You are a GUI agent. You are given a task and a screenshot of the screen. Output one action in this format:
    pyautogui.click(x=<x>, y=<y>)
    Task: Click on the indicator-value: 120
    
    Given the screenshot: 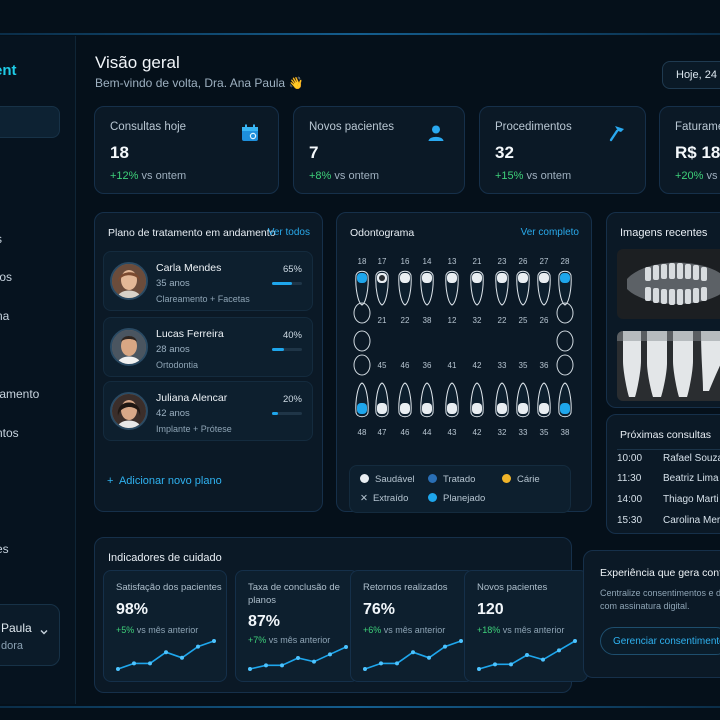 What is the action you would take?
    pyautogui.click(x=490, y=609)
    